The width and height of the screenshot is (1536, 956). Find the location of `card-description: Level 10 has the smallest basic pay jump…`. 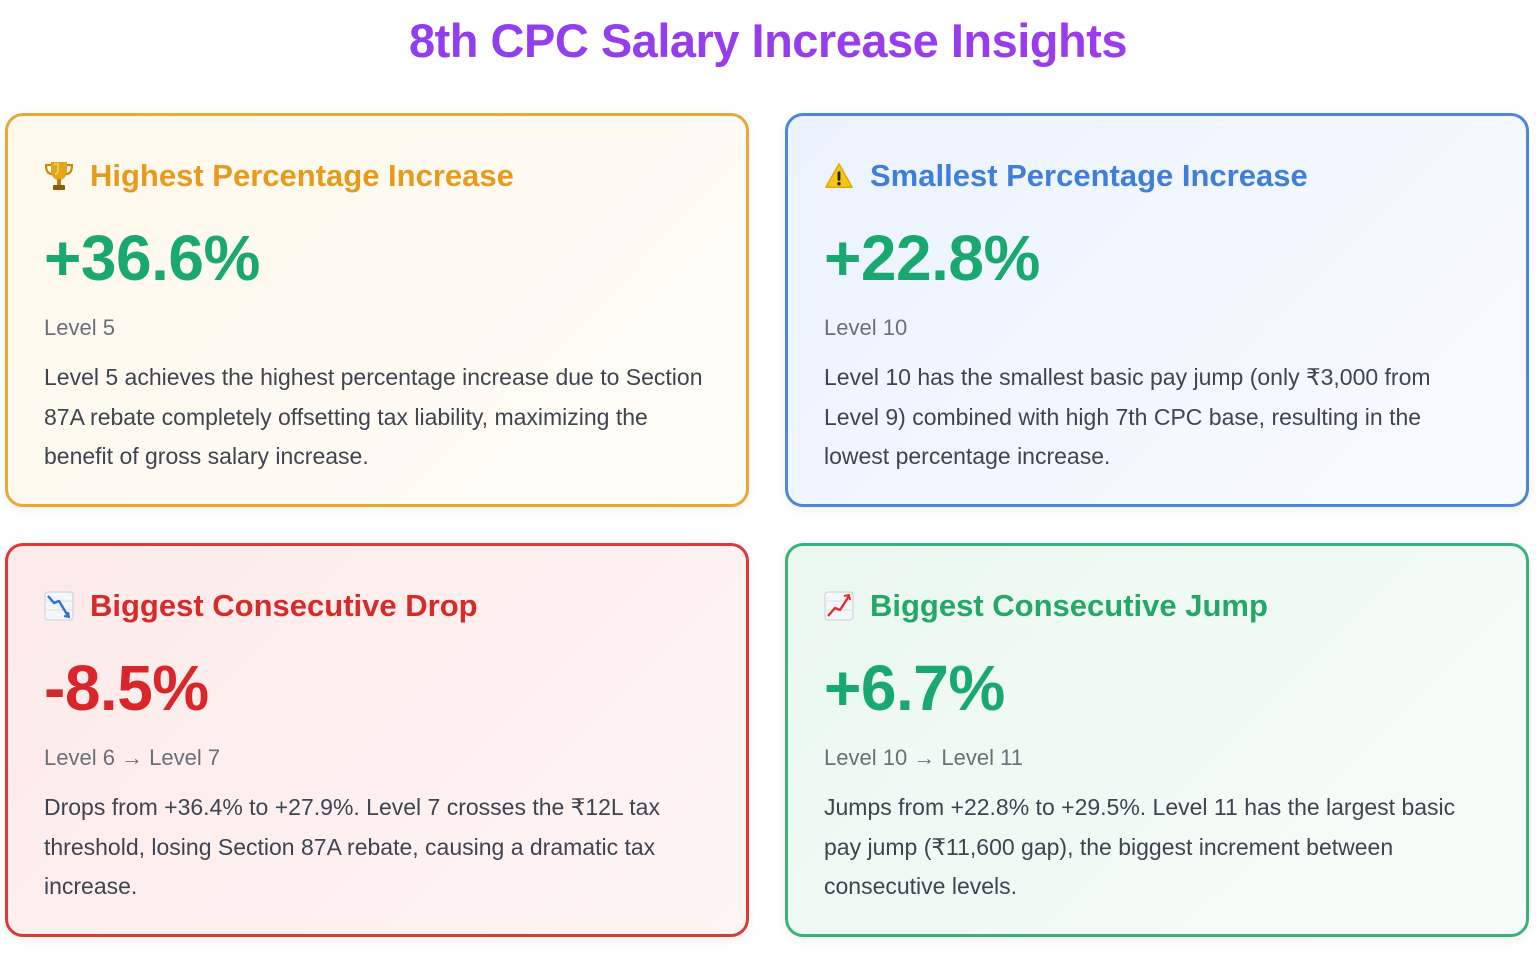

card-description: Level 10 has the smallest basic pay jump… is located at coordinates (1127, 416).